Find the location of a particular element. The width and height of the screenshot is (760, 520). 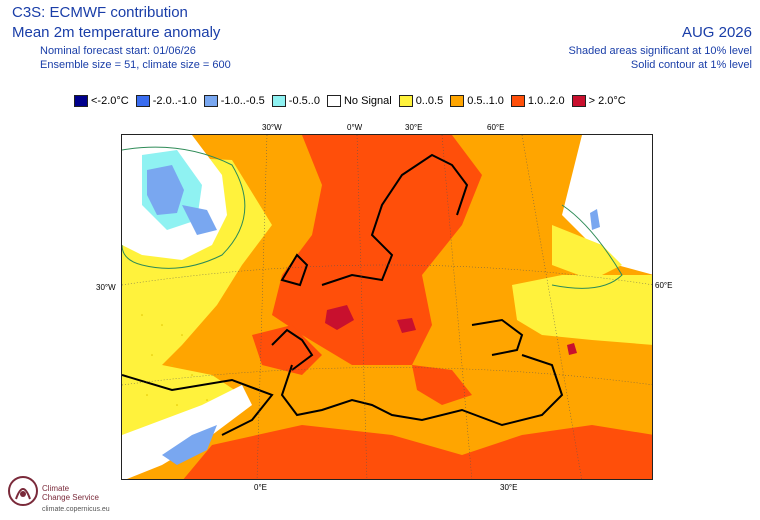

warm-region-africa is located at coordinates (417, 452).